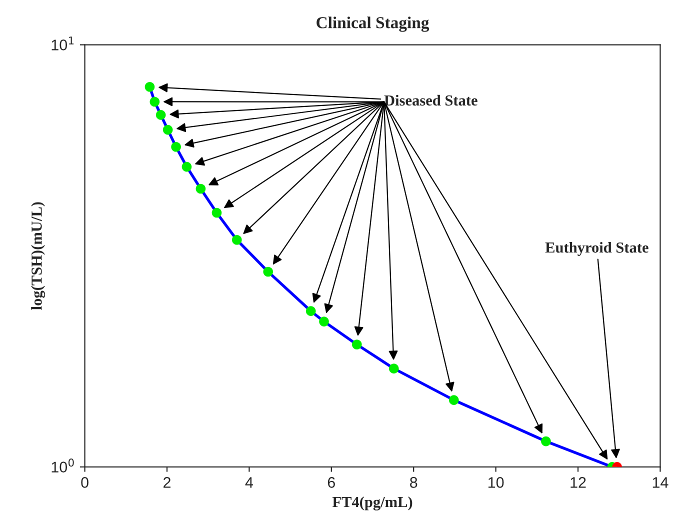  I want to click on x-tick-label: 2, so click(167, 482).